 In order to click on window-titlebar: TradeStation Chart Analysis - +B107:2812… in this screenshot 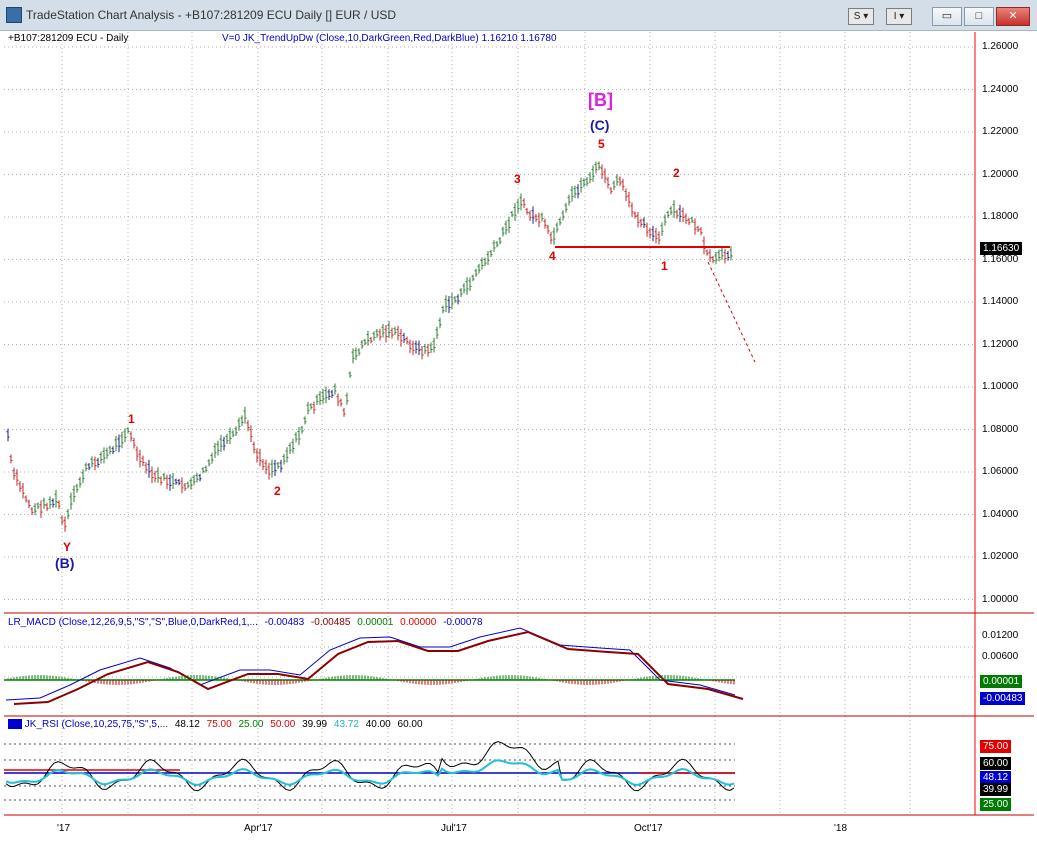, I will do `click(518, 15)`.